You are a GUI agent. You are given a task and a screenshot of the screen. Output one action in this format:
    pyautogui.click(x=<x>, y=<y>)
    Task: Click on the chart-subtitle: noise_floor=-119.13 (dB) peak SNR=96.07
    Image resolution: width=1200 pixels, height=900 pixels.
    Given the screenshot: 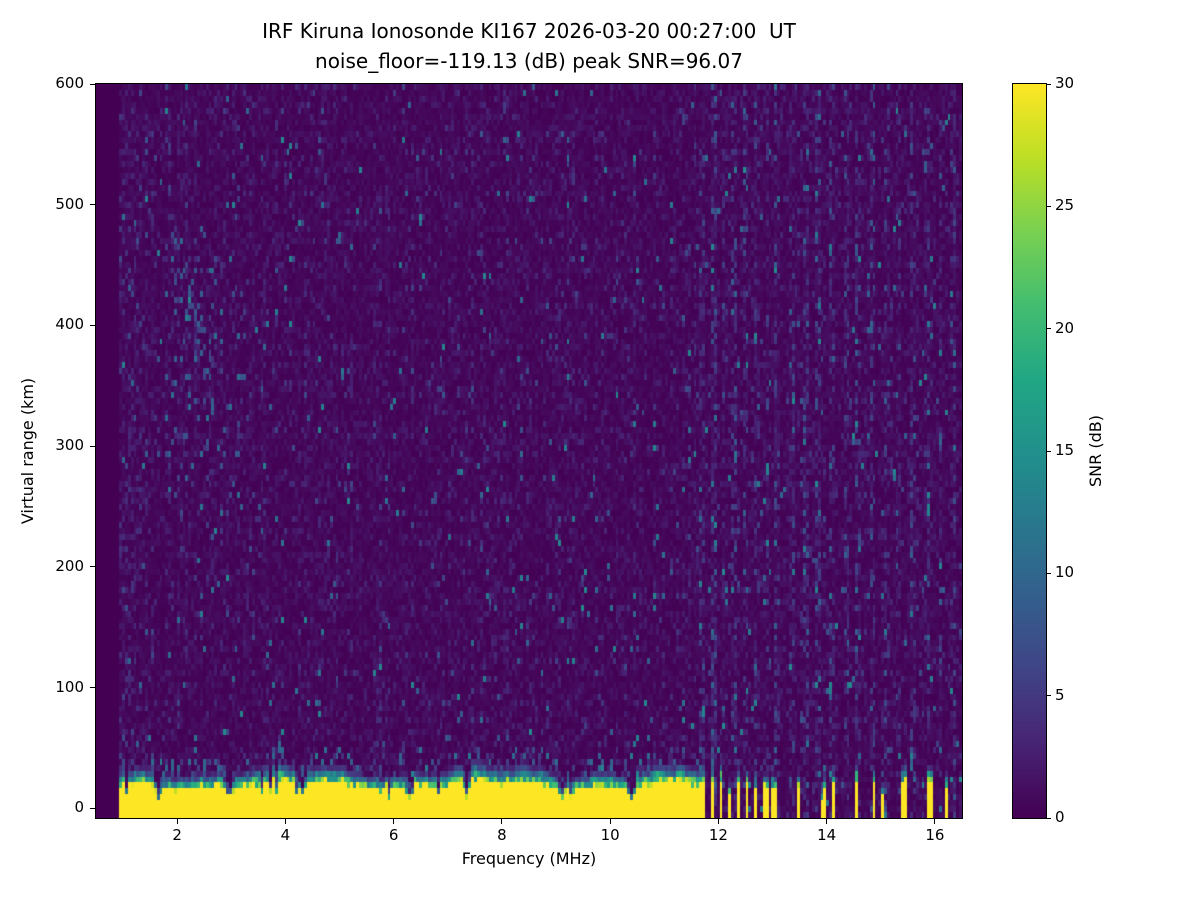 What is the action you would take?
    pyautogui.click(x=529, y=61)
    